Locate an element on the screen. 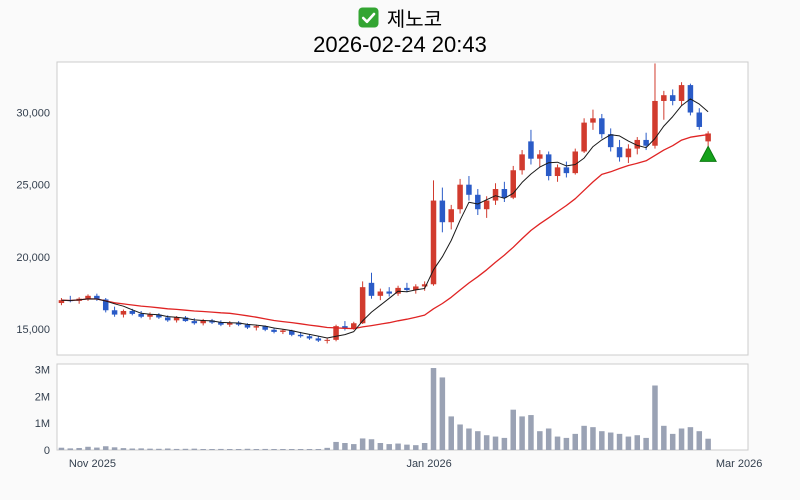 The height and width of the screenshot is (500, 800). chart-datetime: 2026-02-24 20:43 is located at coordinates (400, 44).